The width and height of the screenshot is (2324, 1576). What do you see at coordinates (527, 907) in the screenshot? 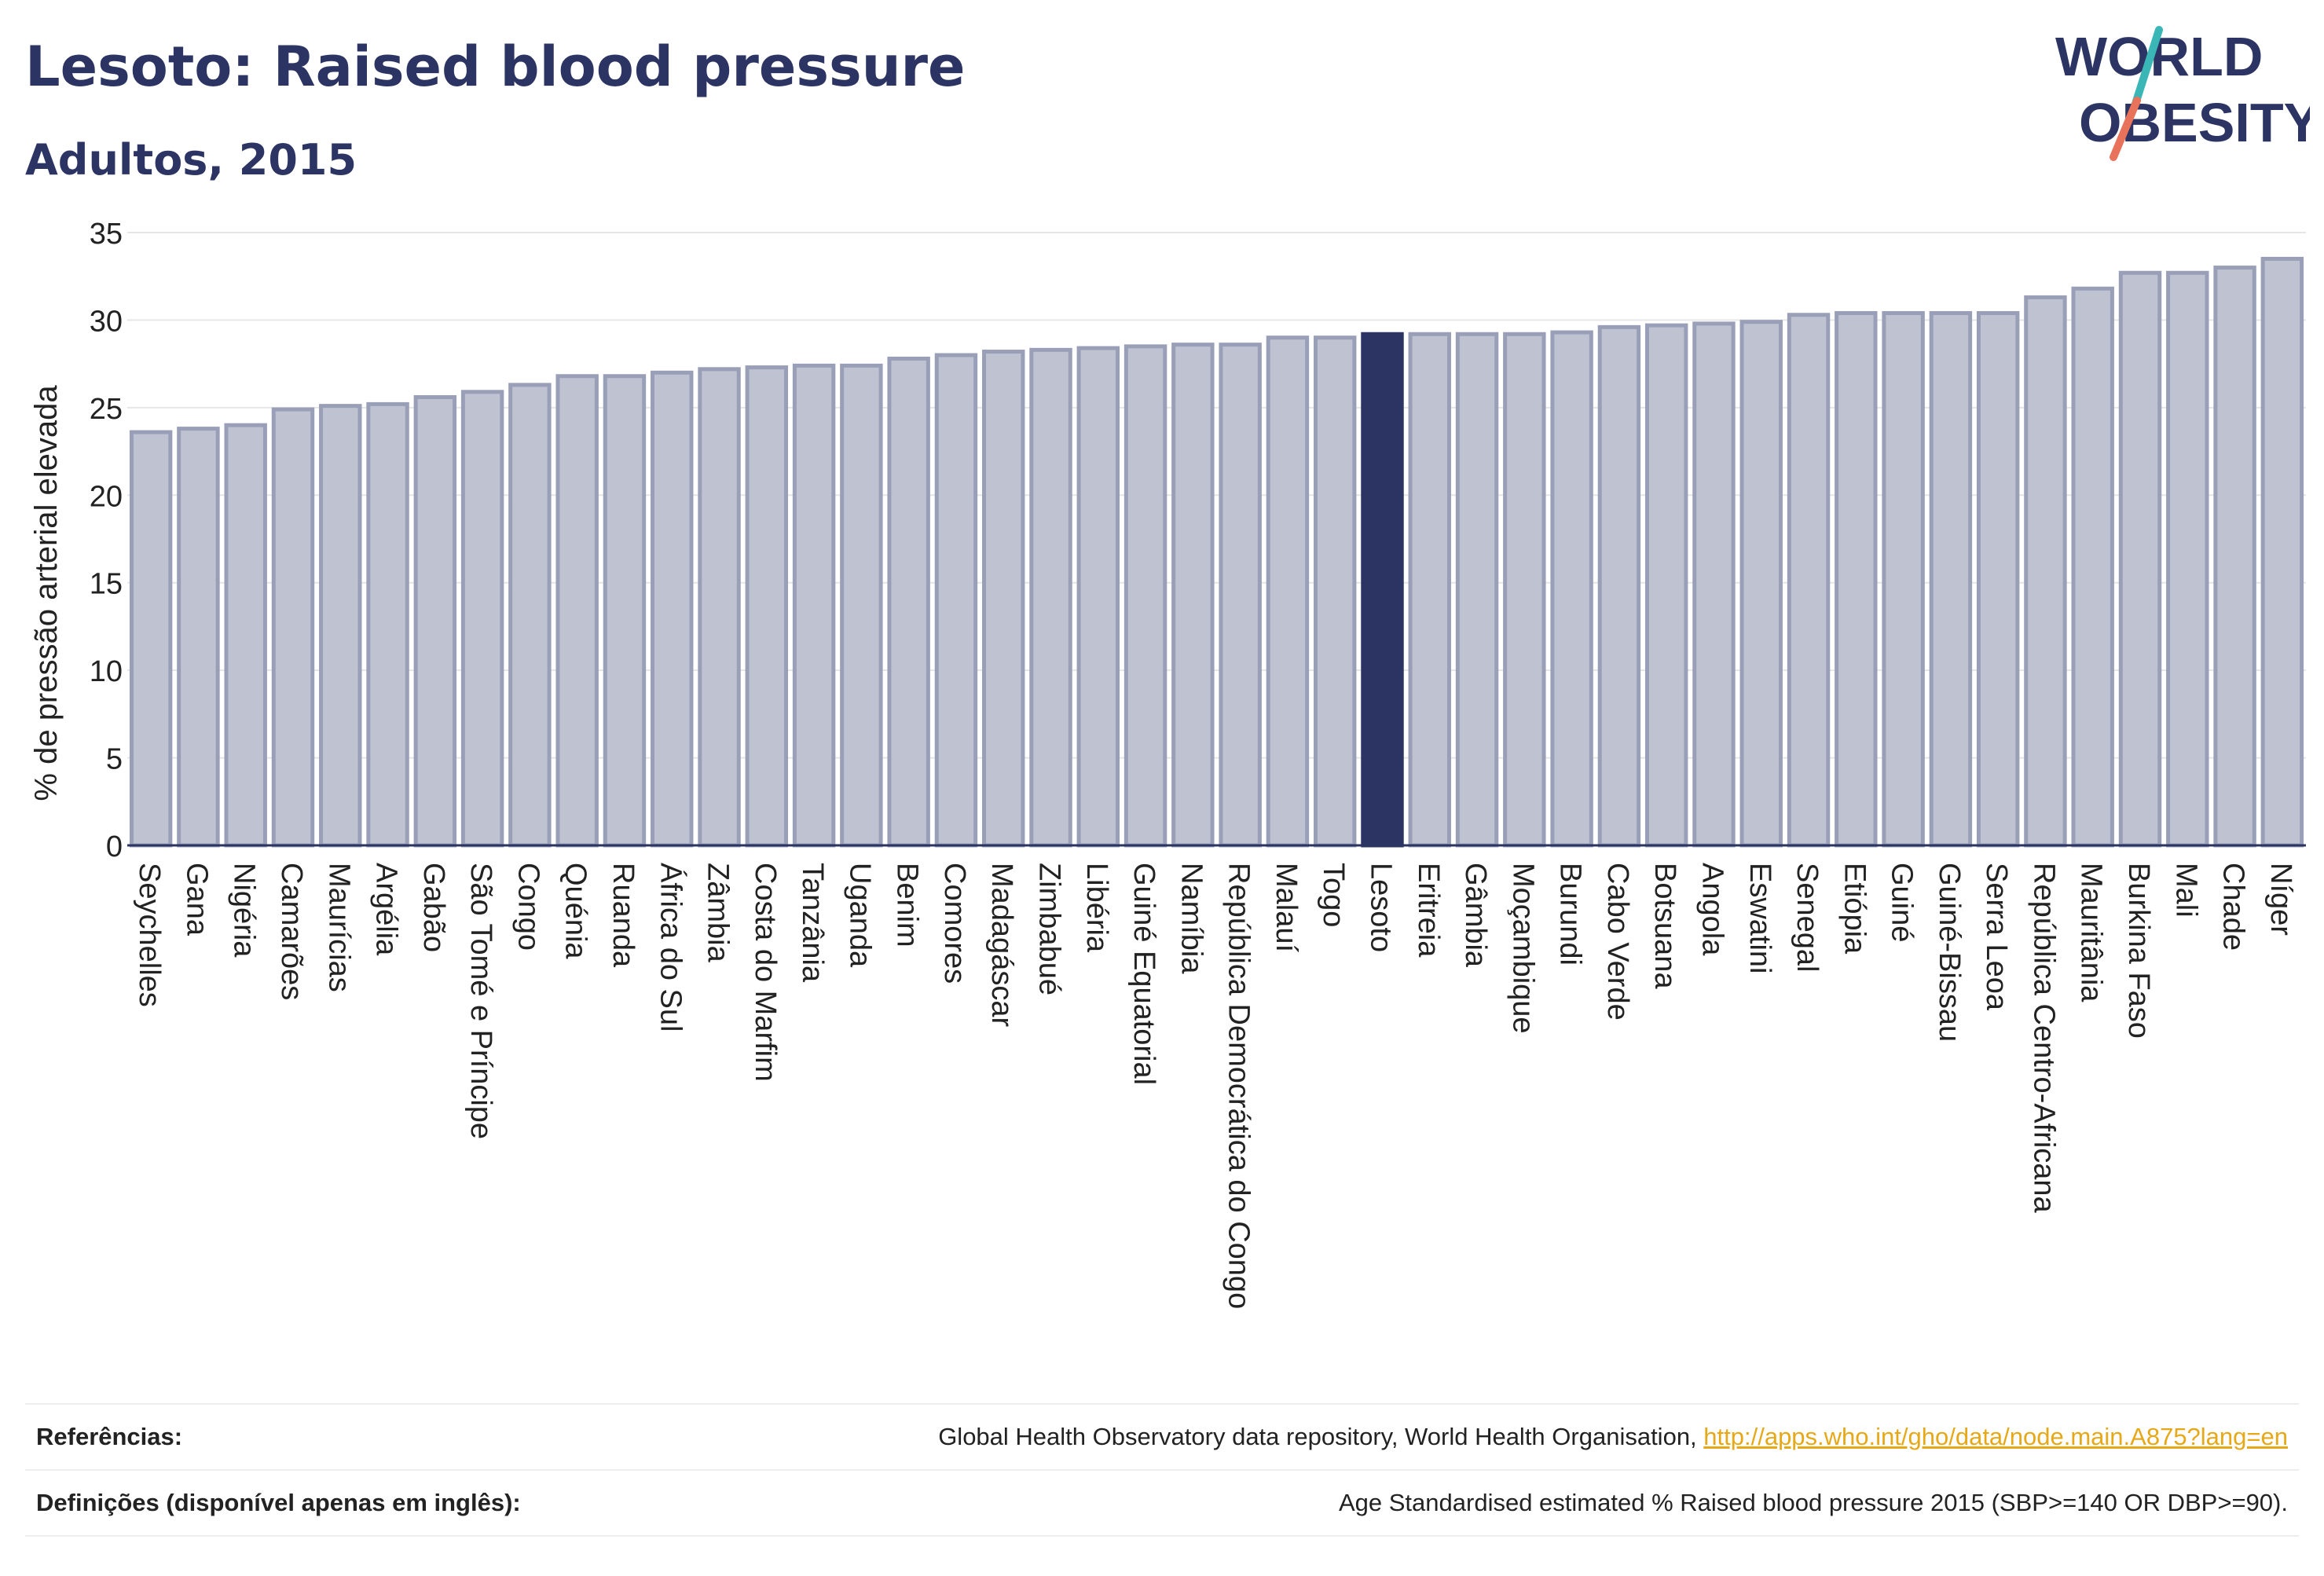
I see `x-tick-label: Congo` at bounding box center [527, 907].